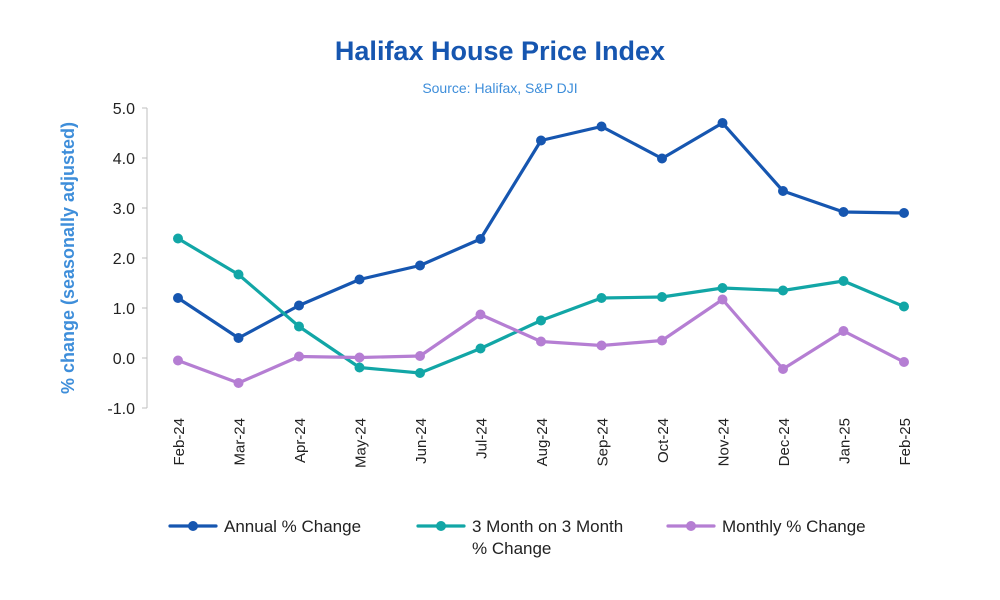 This screenshot has height=600, width=1000. Describe the element at coordinates (179, 442) in the screenshot. I see `x-tick-label: Feb-24` at that location.